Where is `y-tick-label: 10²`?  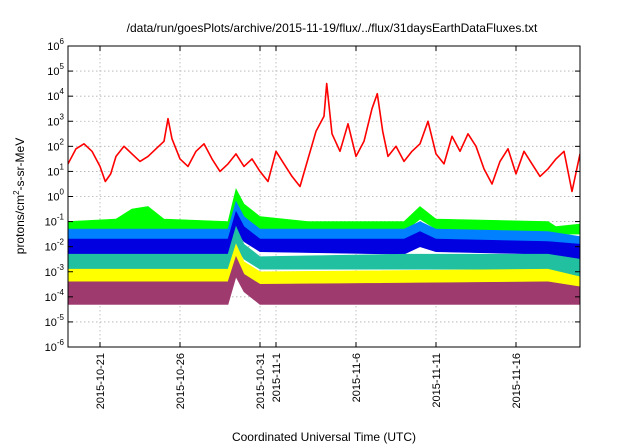
y-tick-label: 10² is located at coordinates (55, 145).